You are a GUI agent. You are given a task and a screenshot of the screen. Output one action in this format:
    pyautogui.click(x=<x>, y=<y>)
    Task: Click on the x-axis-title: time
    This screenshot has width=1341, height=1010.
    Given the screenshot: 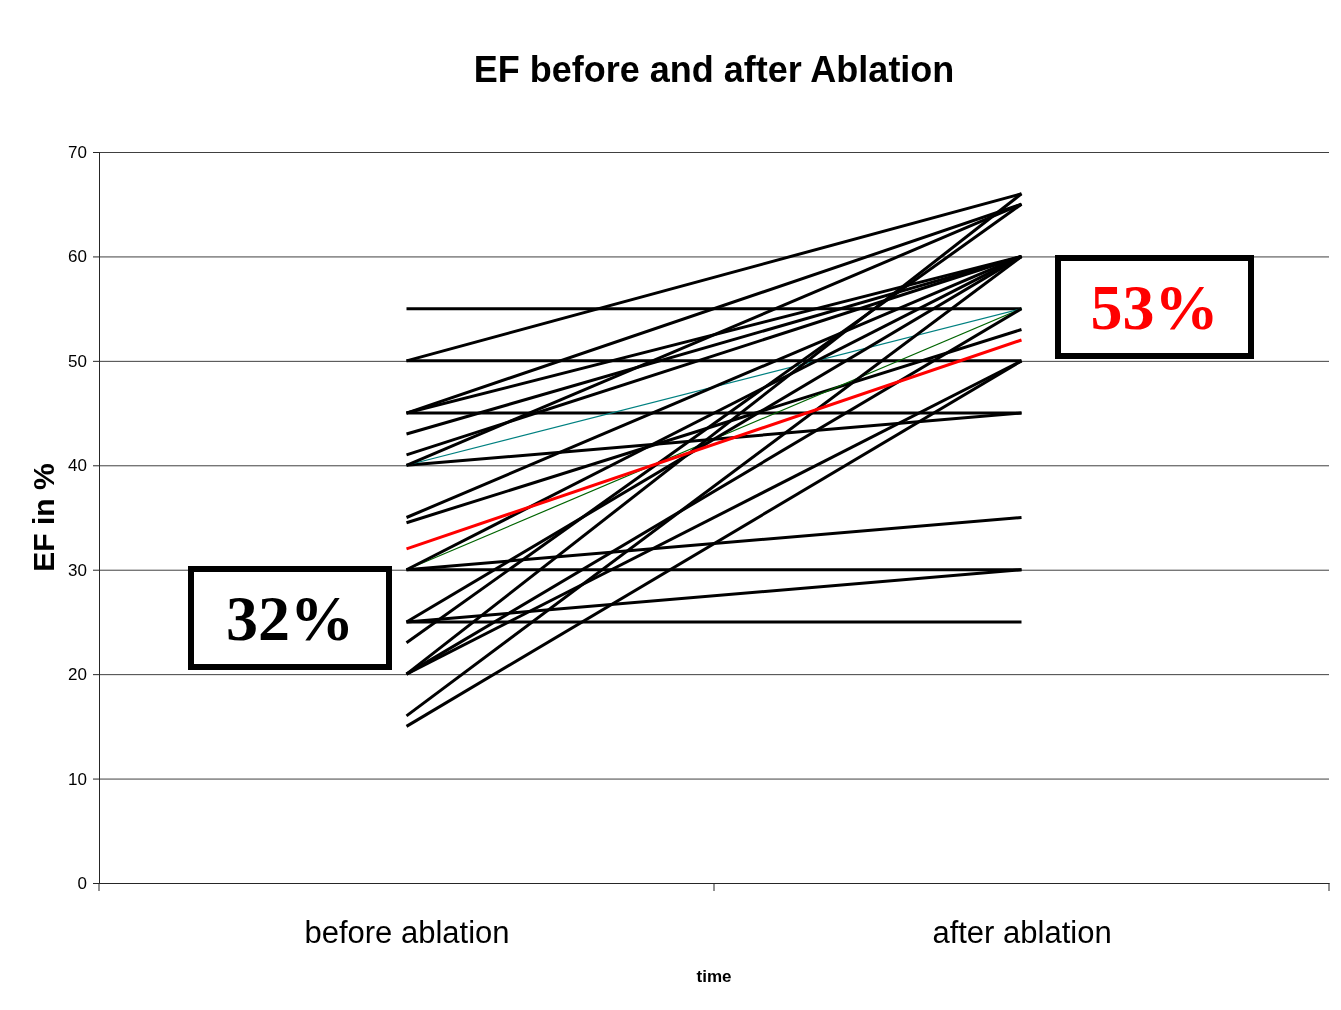 What is the action you would take?
    pyautogui.click(x=714, y=976)
    